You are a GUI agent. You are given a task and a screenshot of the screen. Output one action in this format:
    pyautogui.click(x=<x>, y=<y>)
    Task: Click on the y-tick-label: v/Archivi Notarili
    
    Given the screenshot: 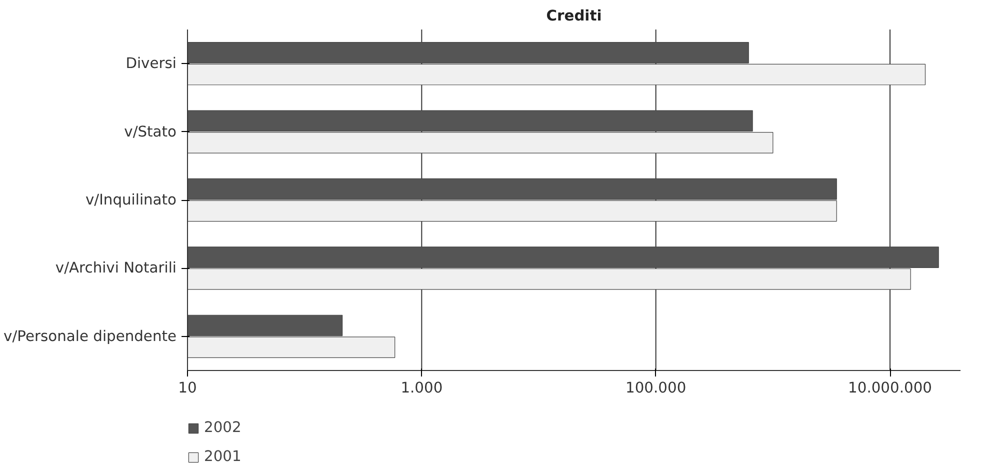 What is the action you would take?
    pyautogui.click(x=116, y=268)
    